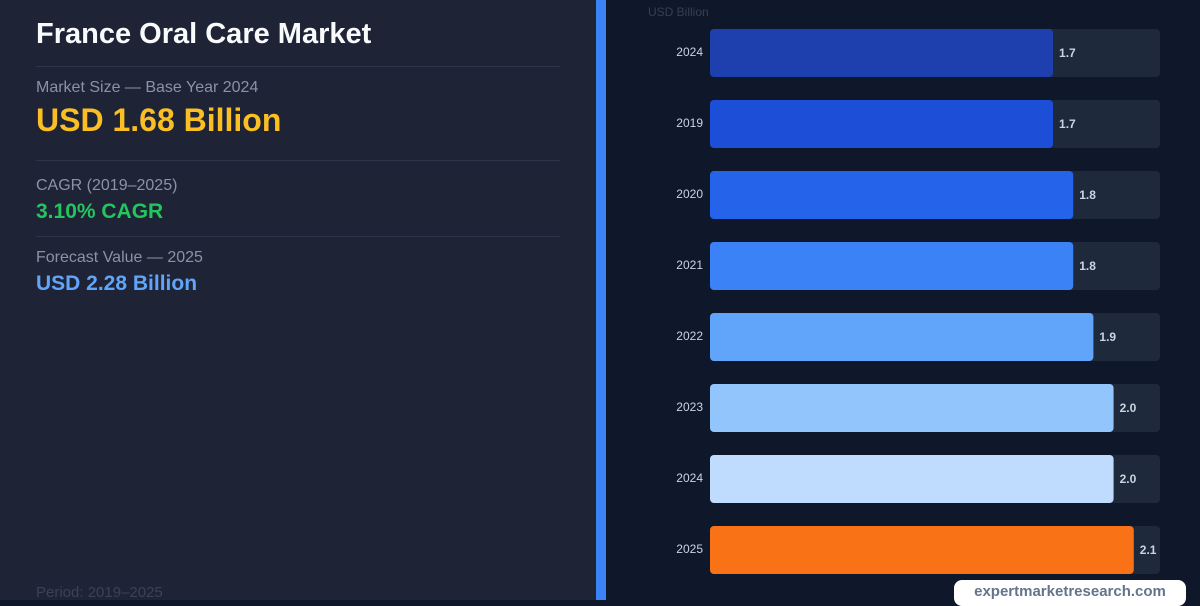 Image resolution: width=1200 pixels, height=606 pixels. I want to click on panel-title: France Oral Care Market, so click(204, 34).